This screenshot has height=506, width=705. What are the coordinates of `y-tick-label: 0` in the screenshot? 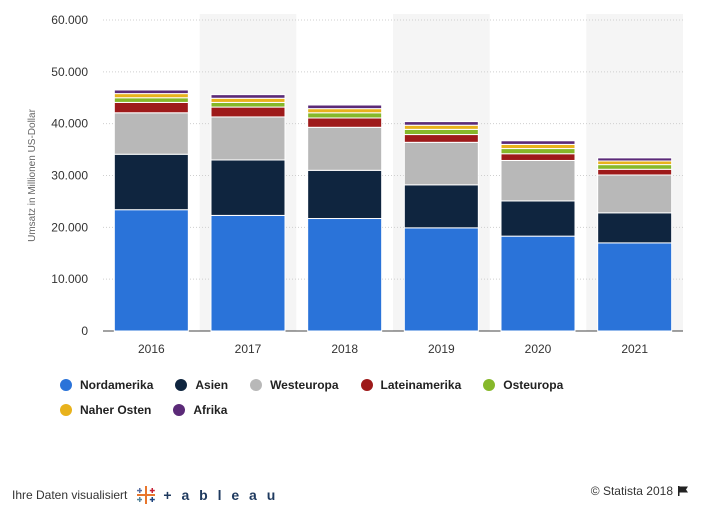 It's located at (84, 331).